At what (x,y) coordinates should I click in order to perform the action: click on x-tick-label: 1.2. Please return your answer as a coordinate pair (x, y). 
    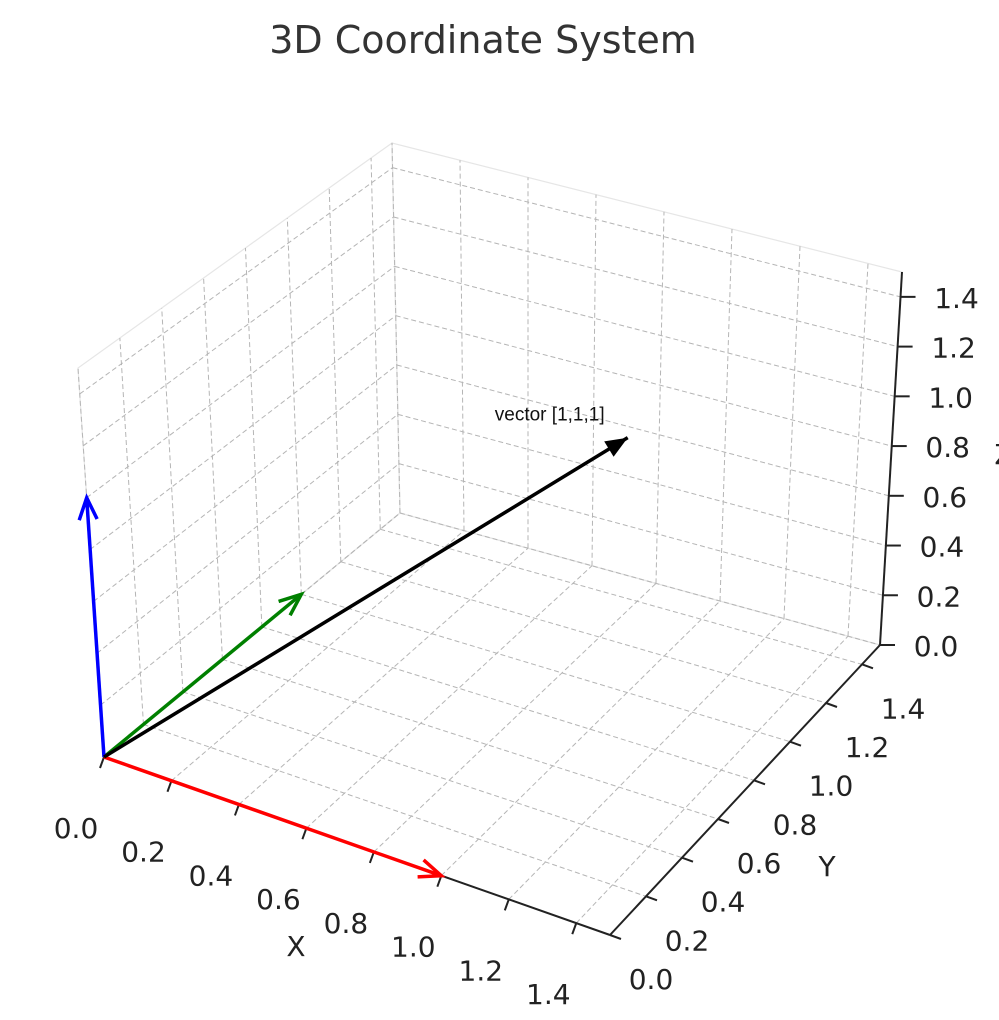
    Looking at the image, I should click on (481, 970).